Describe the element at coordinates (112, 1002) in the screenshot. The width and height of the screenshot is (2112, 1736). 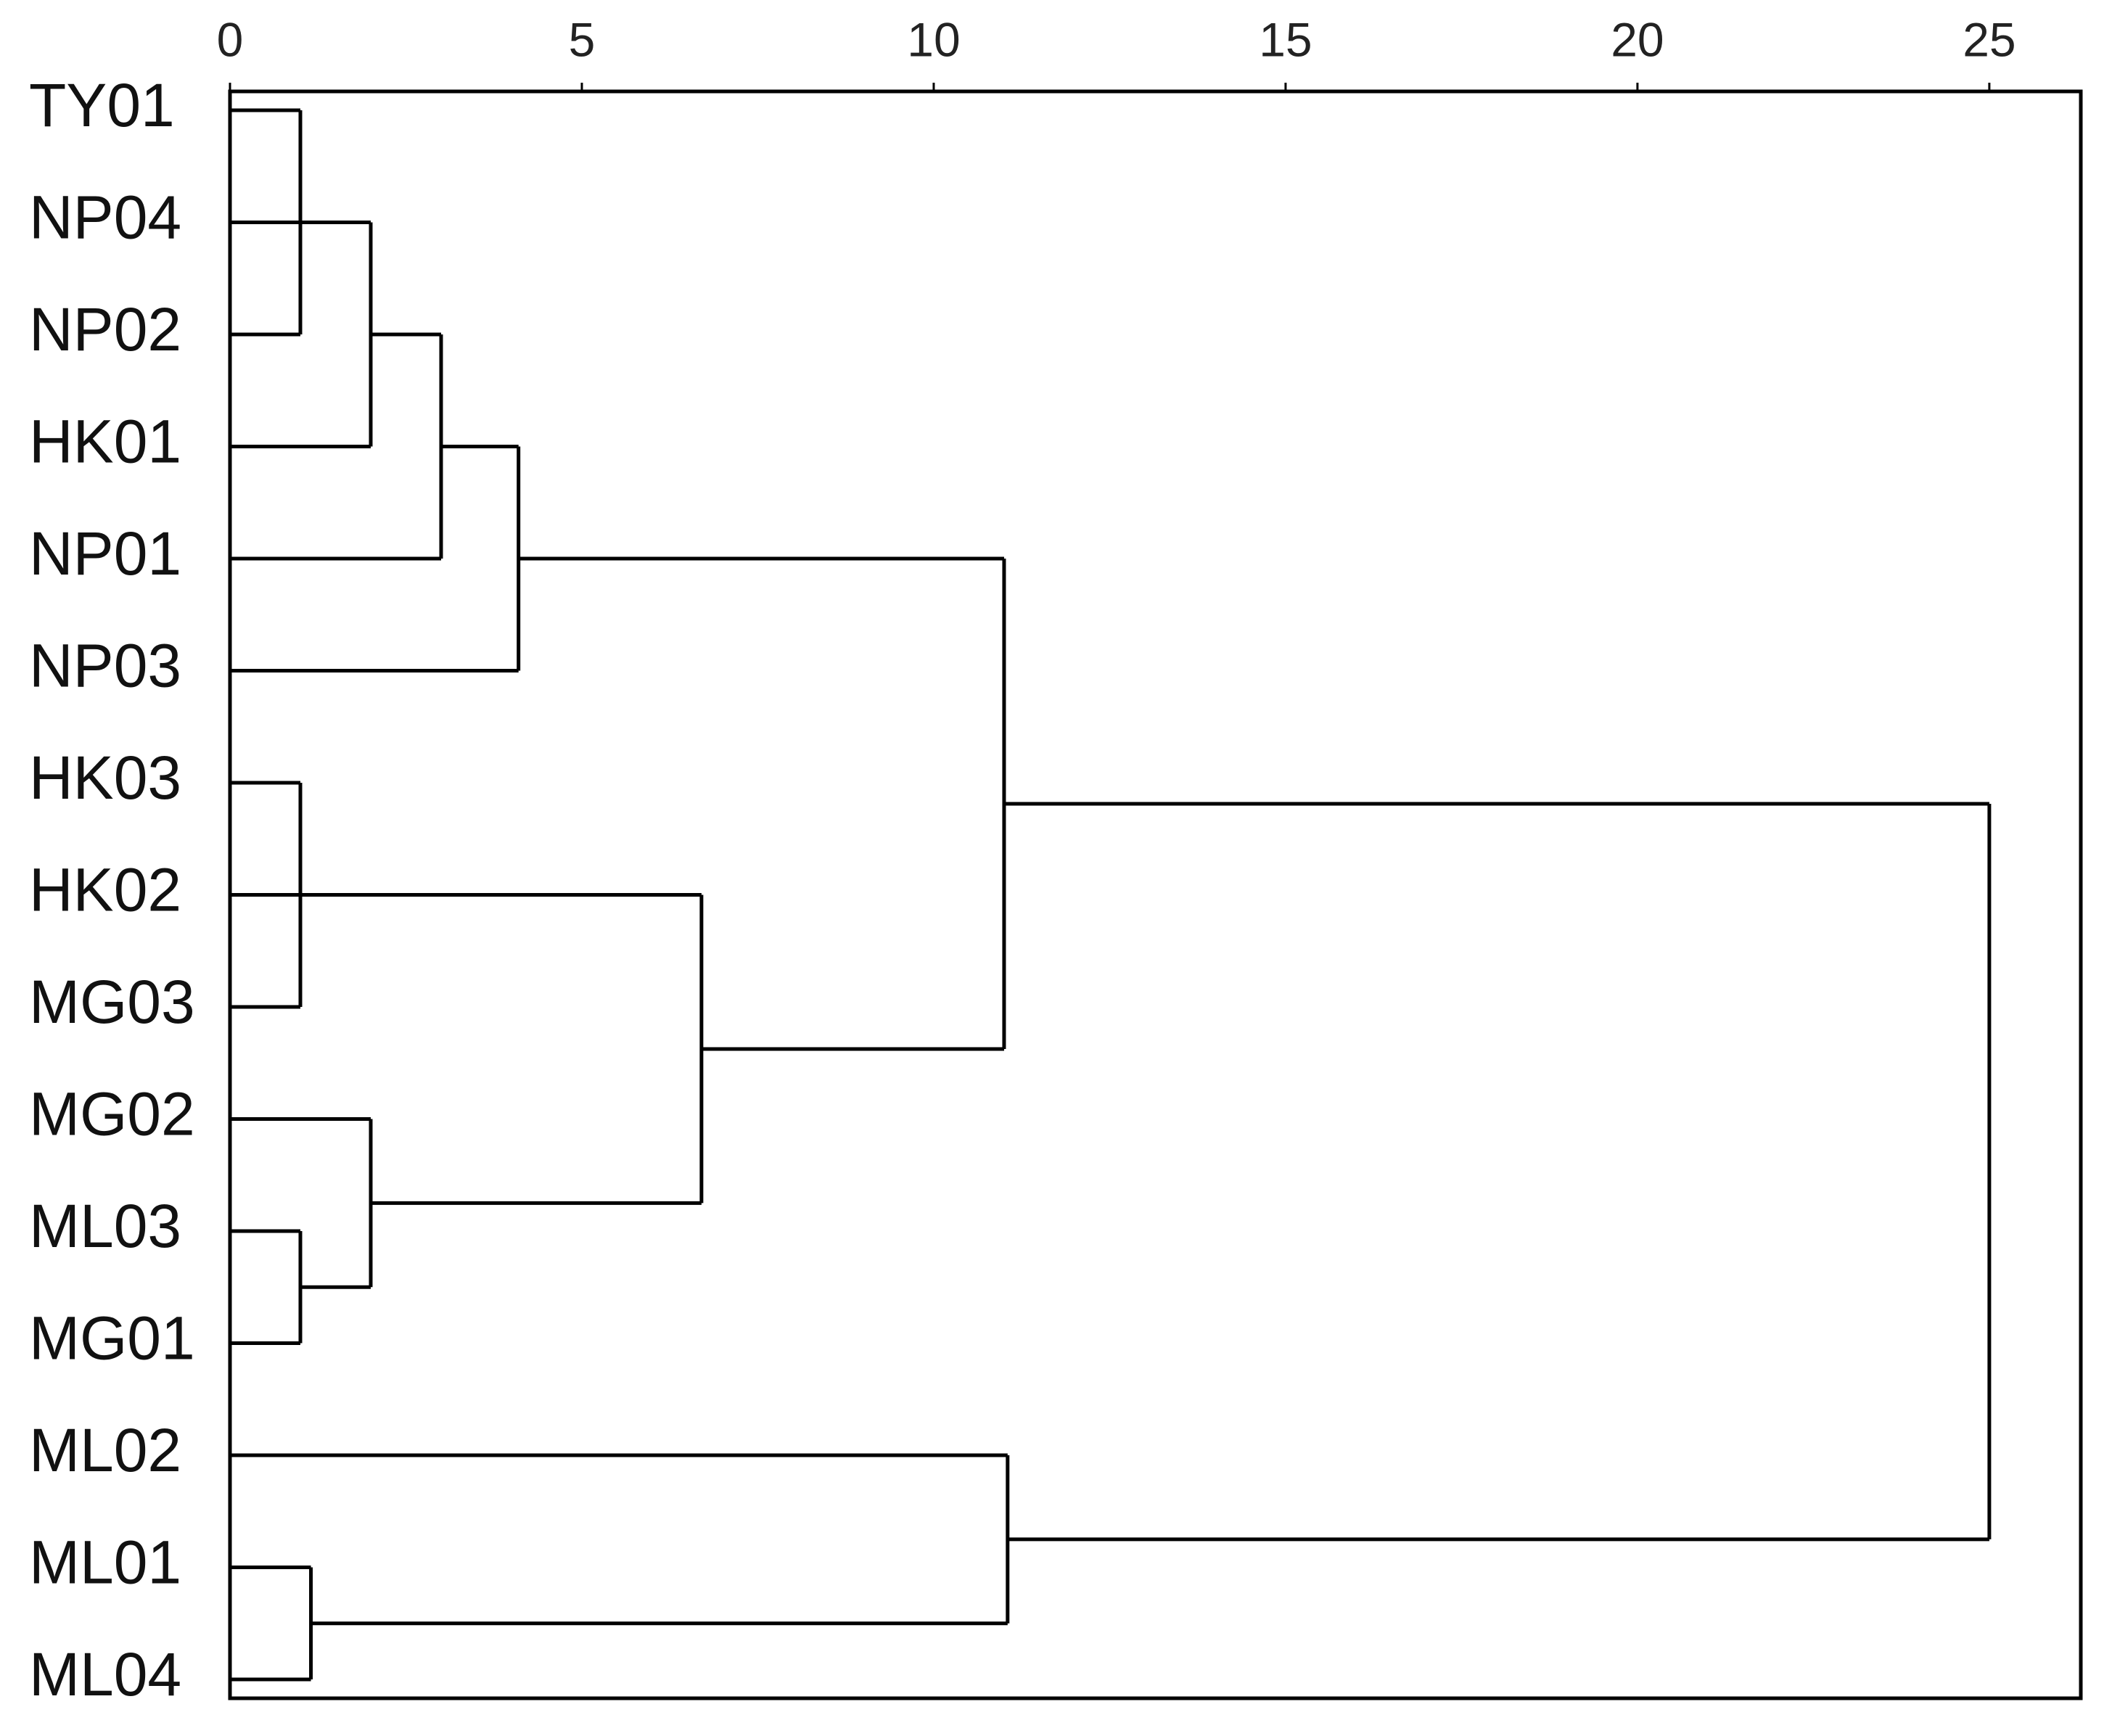
I see `leaf-label: MG03` at that location.